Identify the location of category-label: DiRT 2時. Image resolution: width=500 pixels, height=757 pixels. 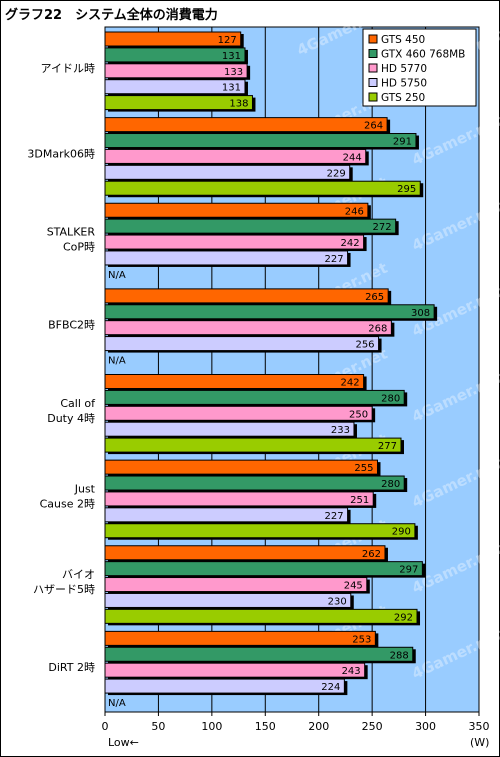
(71, 667).